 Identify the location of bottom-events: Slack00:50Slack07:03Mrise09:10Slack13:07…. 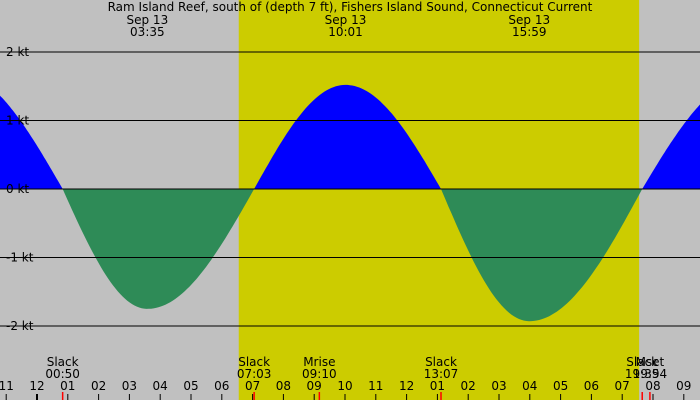
(356, 377).